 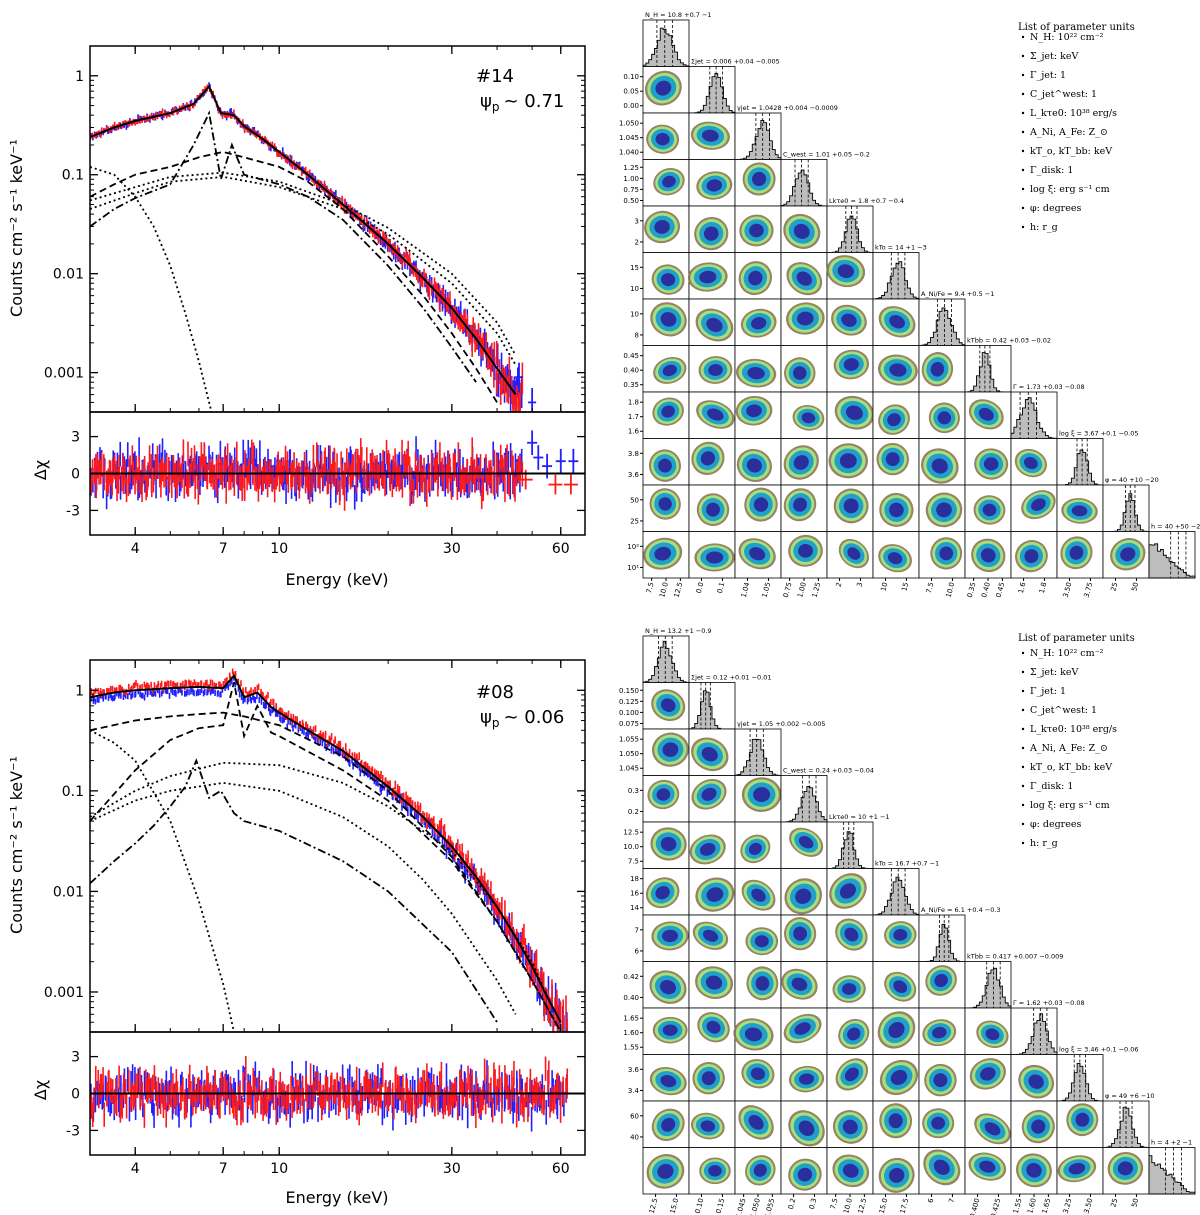 I want to click on corner-y-tick-label: 1.8, so click(x=633, y=403).